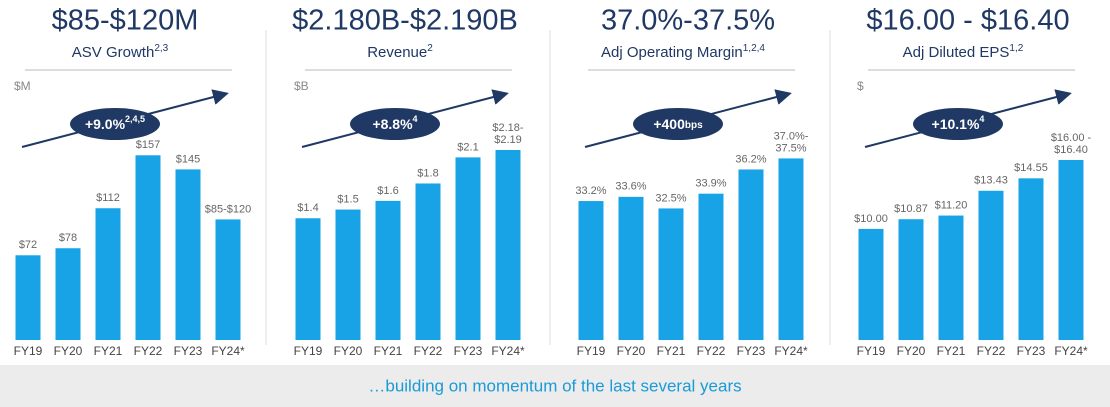 The height and width of the screenshot is (407, 1110). What do you see at coordinates (991, 181) in the screenshot?
I see `value-label: $13.43` at bounding box center [991, 181].